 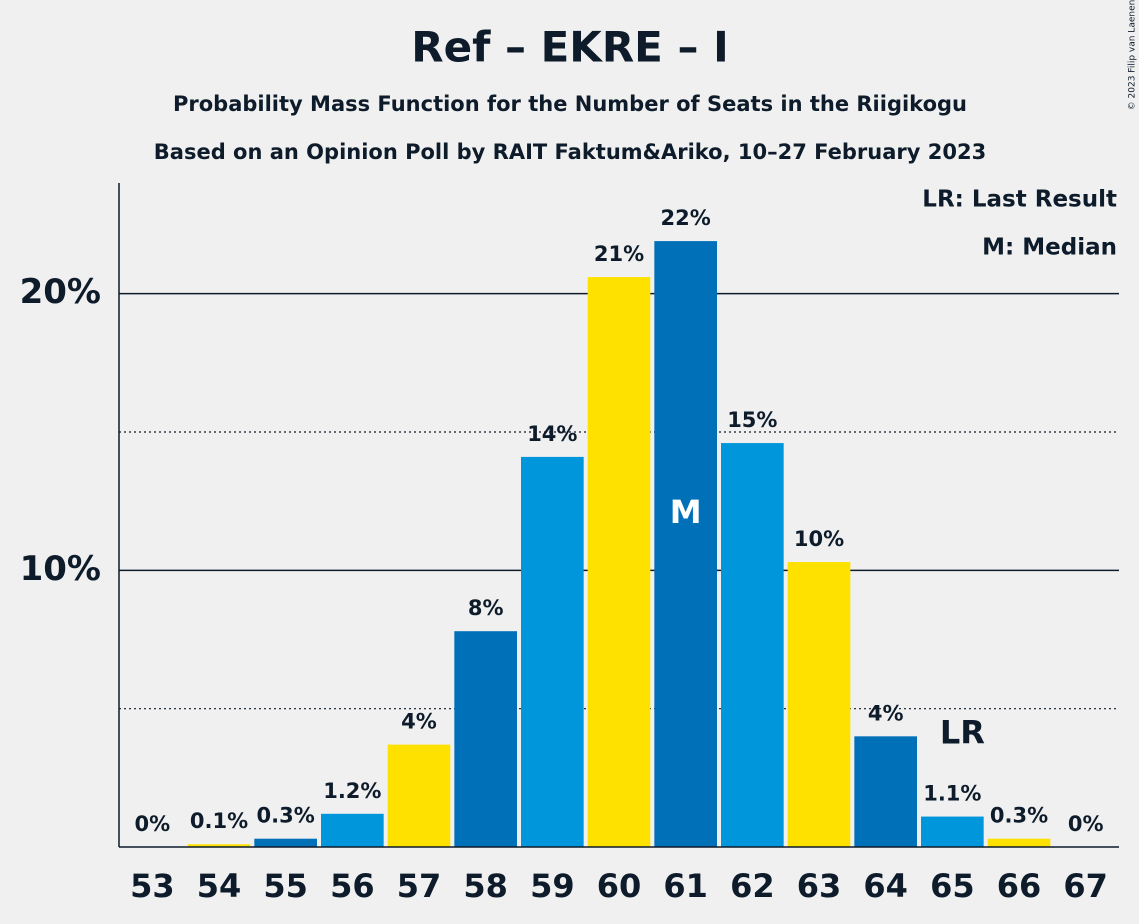 What do you see at coordinates (486, 608) in the screenshot?
I see `value-label: 8%` at bounding box center [486, 608].